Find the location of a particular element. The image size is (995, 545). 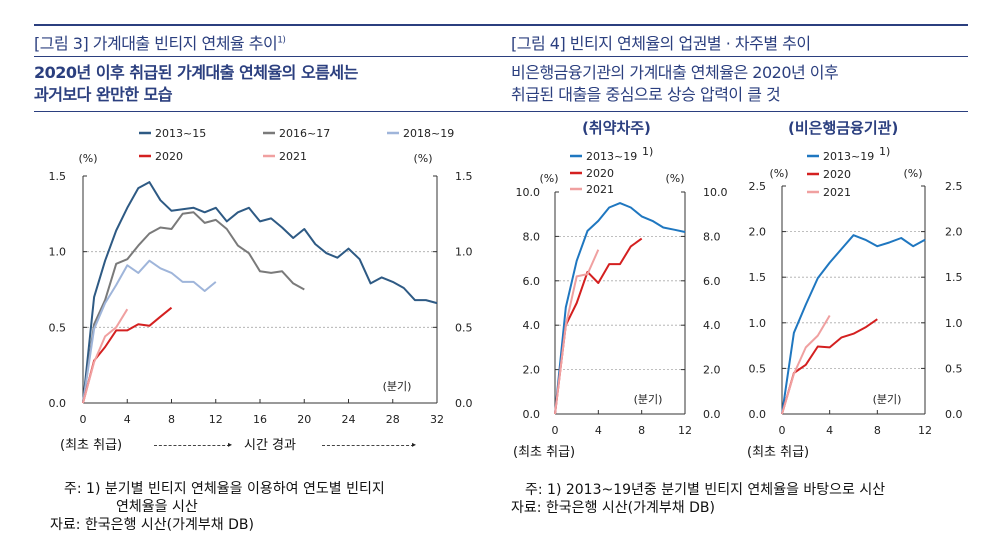

figure-4-title: [그림 4] 빈티지 연체율의 업권별 · 차주별 추이 is located at coordinates (661, 43).